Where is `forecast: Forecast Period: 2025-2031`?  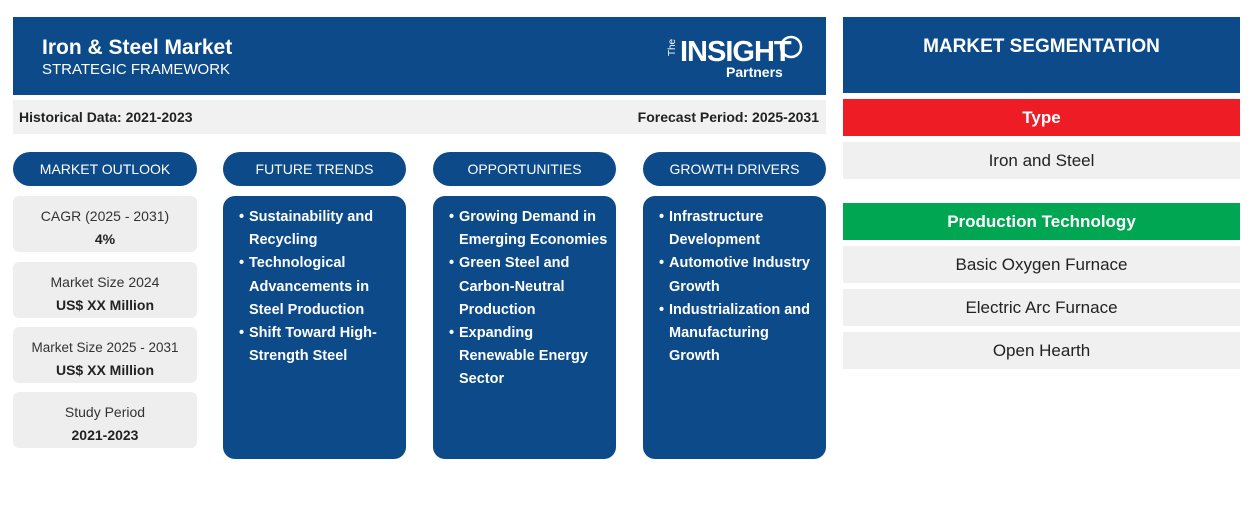
forecast: Forecast Period: 2025-2031 is located at coordinates (728, 117).